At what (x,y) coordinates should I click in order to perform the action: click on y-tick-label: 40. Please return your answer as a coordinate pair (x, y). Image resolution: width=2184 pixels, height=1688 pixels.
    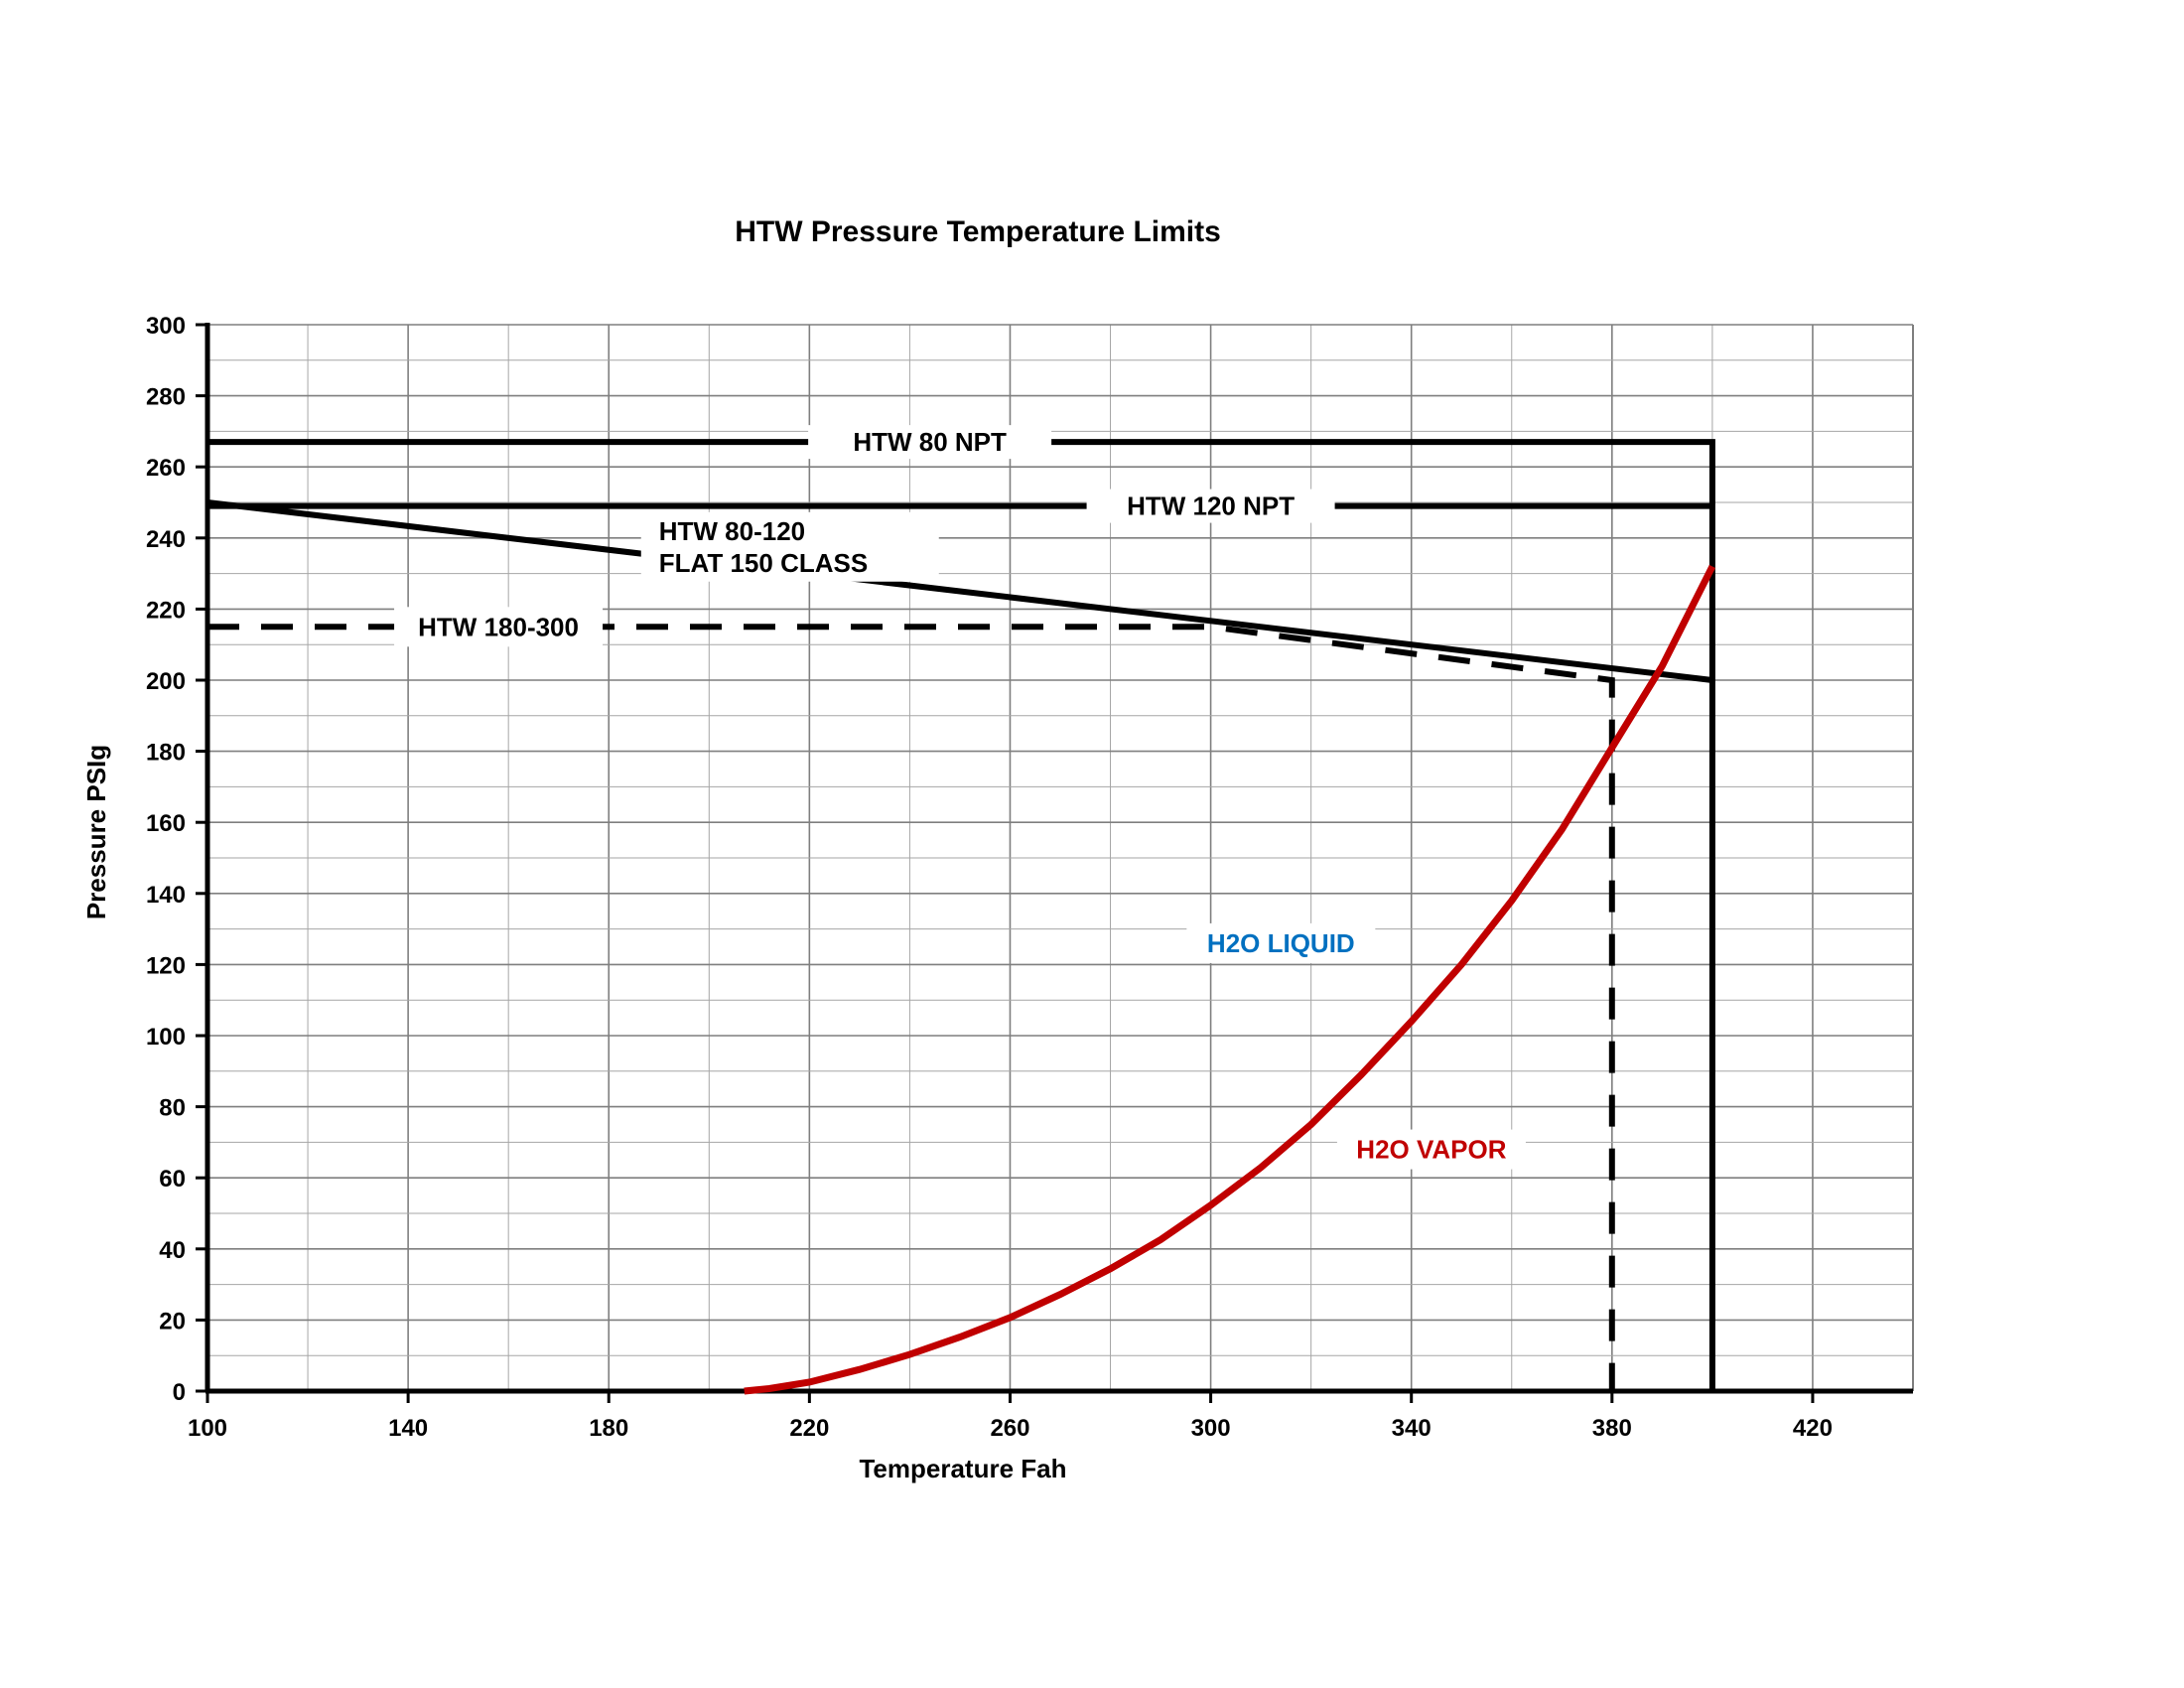
    Looking at the image, I should click on (172, 1250).